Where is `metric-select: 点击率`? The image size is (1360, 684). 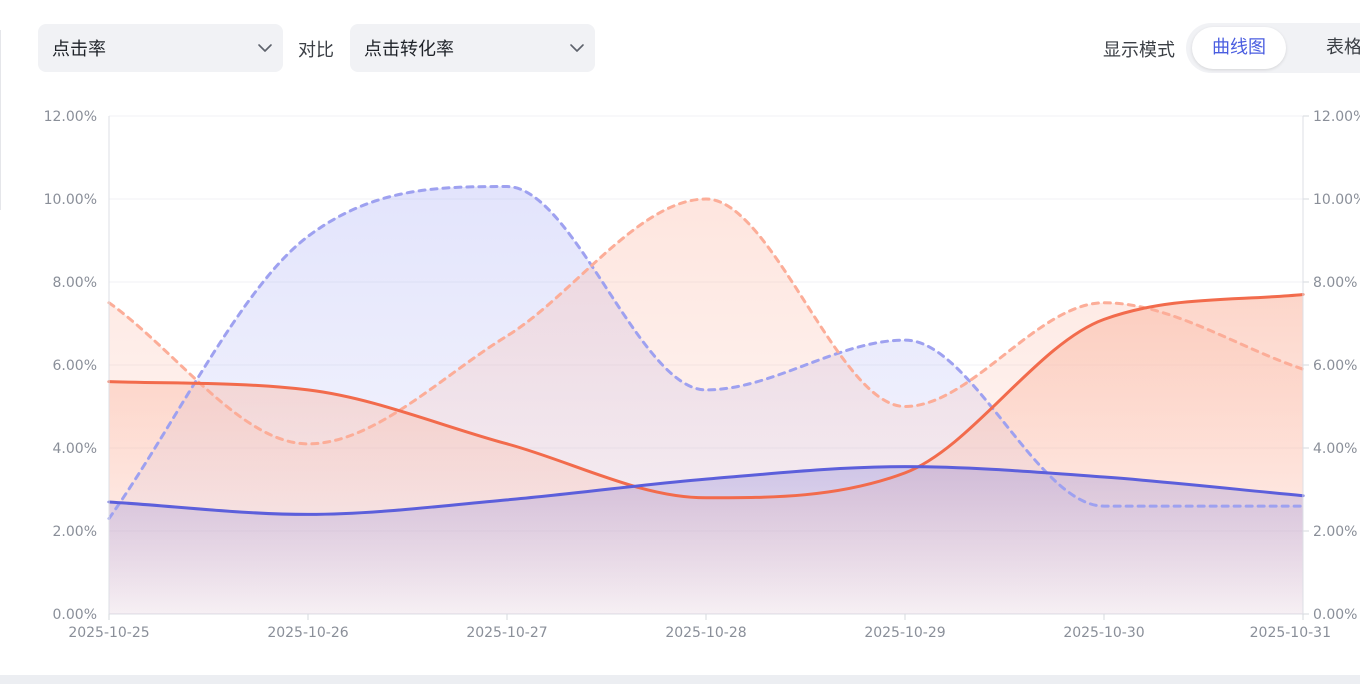 metric-select: 点击率 is located at coordinates (160, 48).